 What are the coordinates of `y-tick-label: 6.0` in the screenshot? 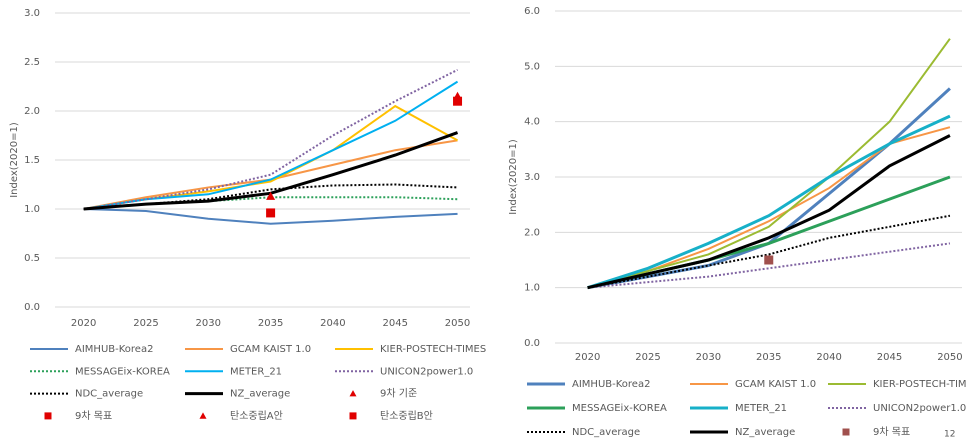 It's located at (532, 11).